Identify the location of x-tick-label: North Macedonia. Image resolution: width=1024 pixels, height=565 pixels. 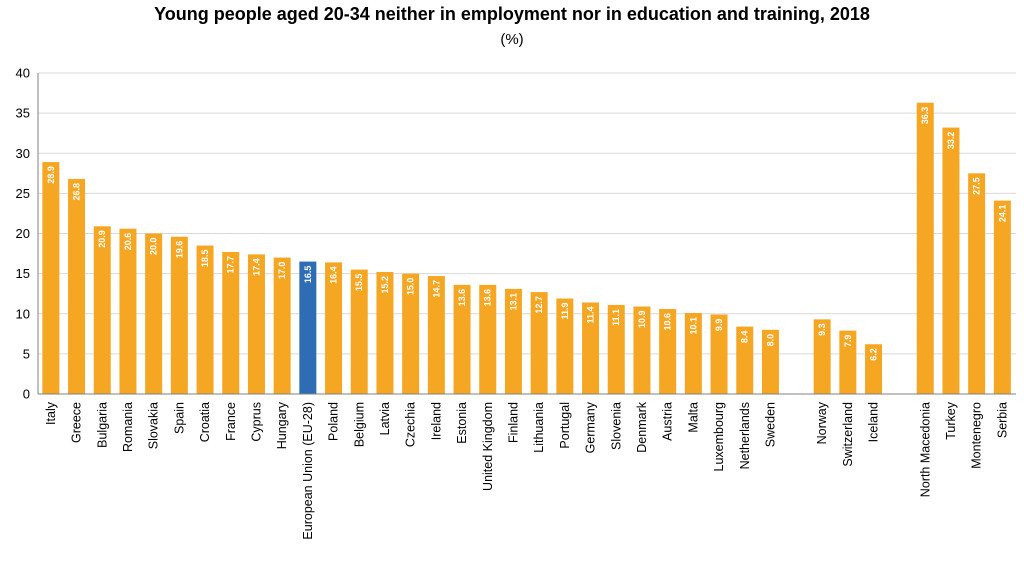
(925, 449).